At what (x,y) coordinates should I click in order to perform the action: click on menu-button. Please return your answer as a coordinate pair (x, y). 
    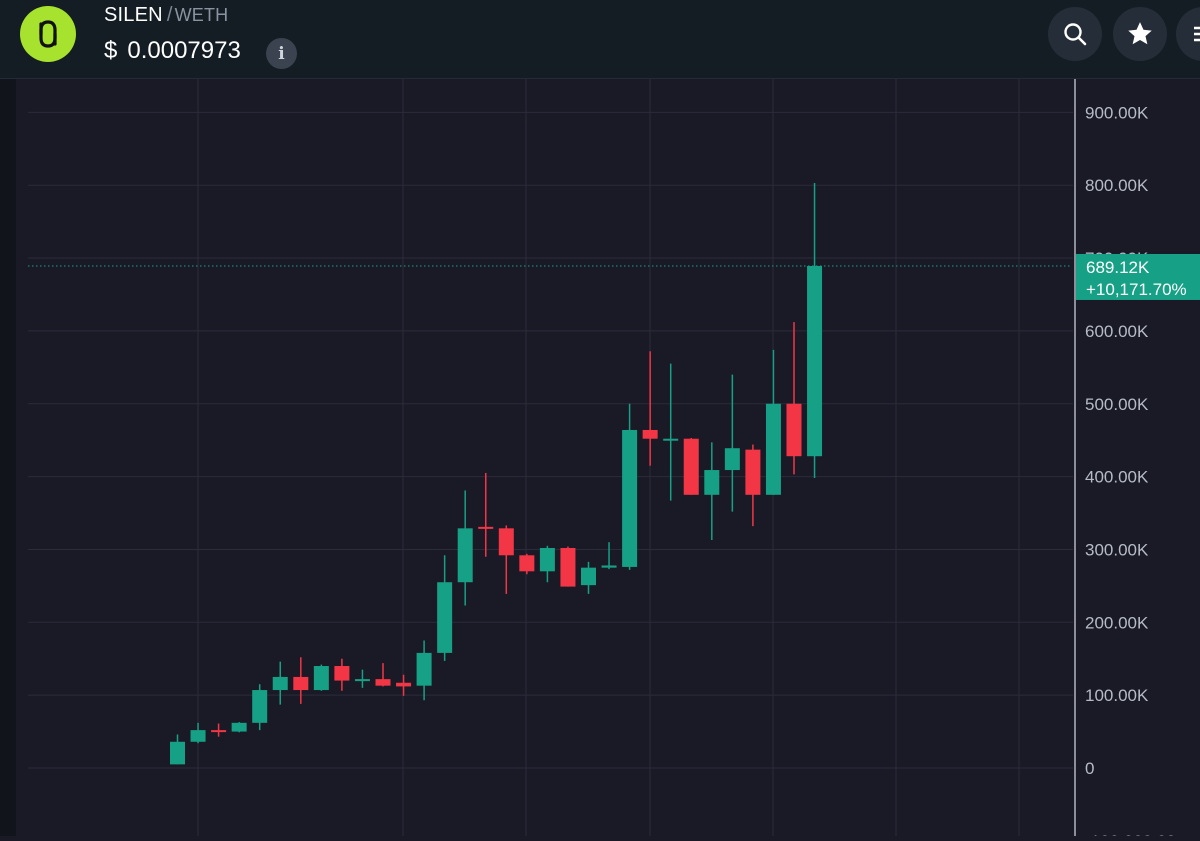
    Looking at the image, I should click on (1188, 34).